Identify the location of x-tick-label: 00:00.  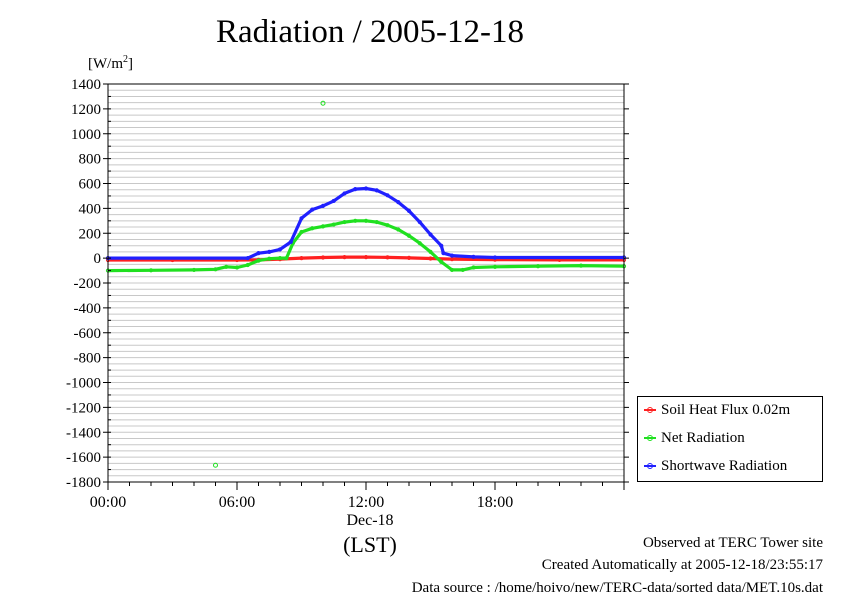
(108, 502).